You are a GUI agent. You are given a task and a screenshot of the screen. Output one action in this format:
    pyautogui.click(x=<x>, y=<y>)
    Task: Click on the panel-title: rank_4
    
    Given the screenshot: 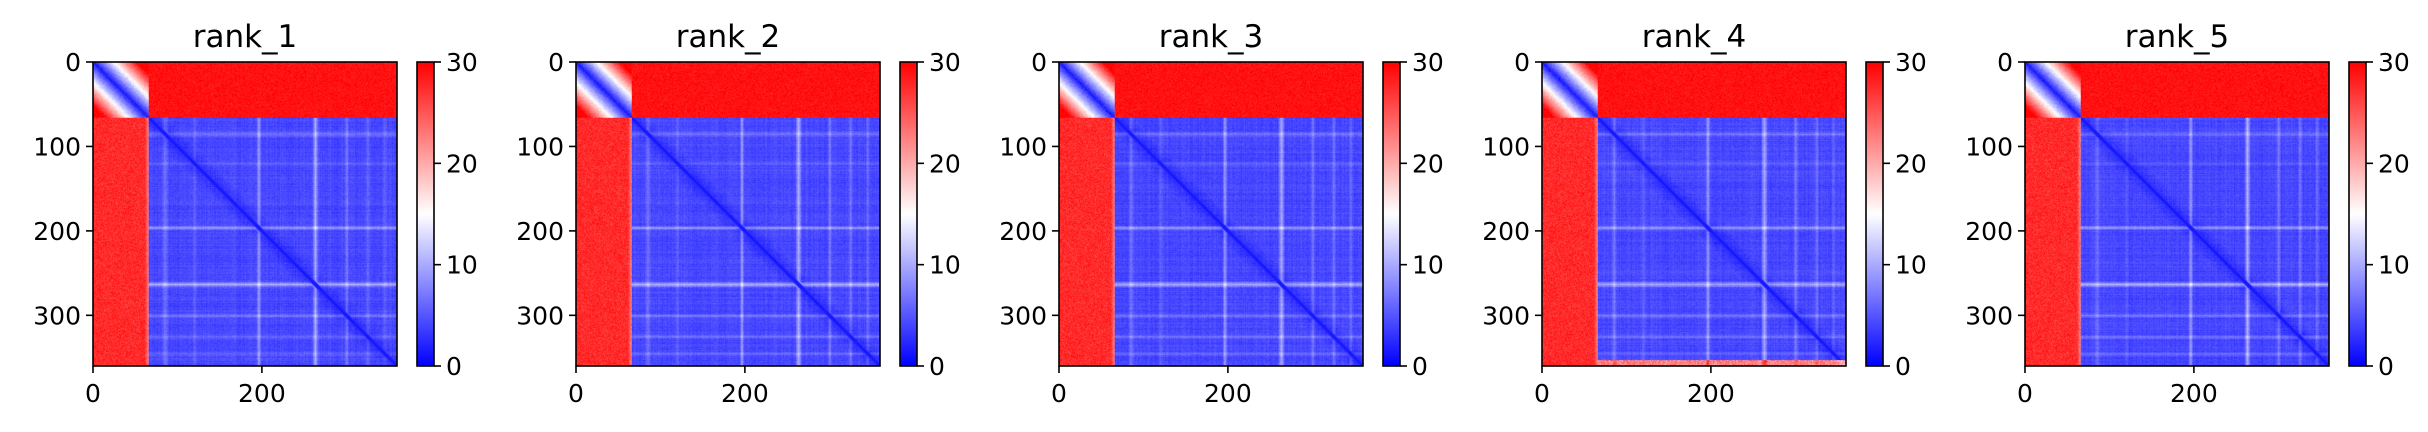 What is the action you would take?
    pyautogui.click(x=1694, y=37)
    